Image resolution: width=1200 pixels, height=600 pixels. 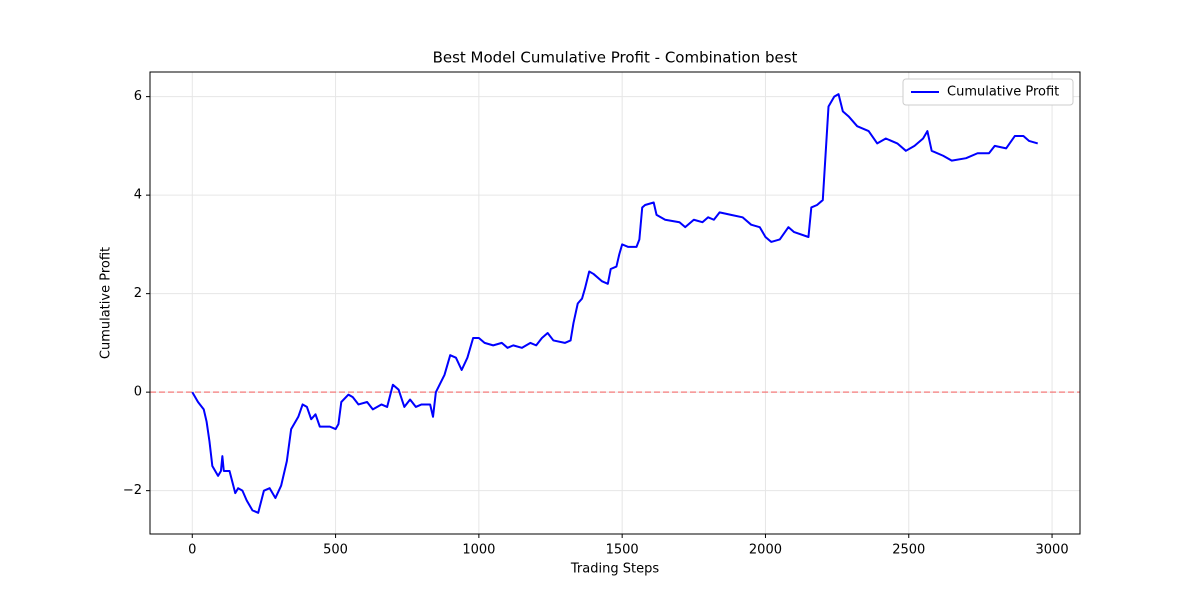 What do you see at coordinates (192, 550) in the screenshot?
I see `x-tick-label: 0` at bounding box center [192, 550].